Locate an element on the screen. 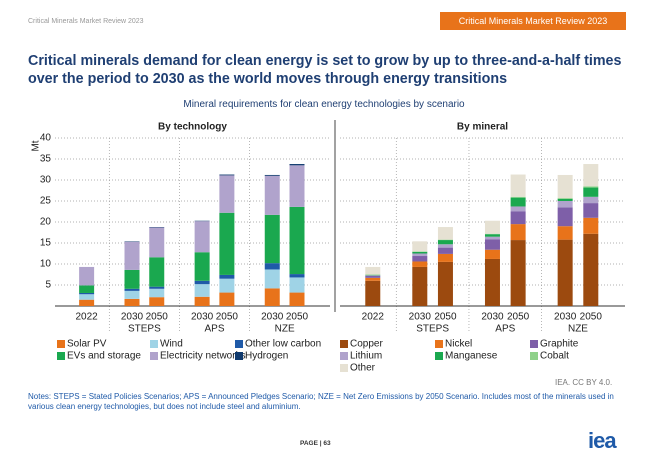 The width and height of the screenshot is (648, 464). group-label: STEPS is located at coordinates (144, 329).